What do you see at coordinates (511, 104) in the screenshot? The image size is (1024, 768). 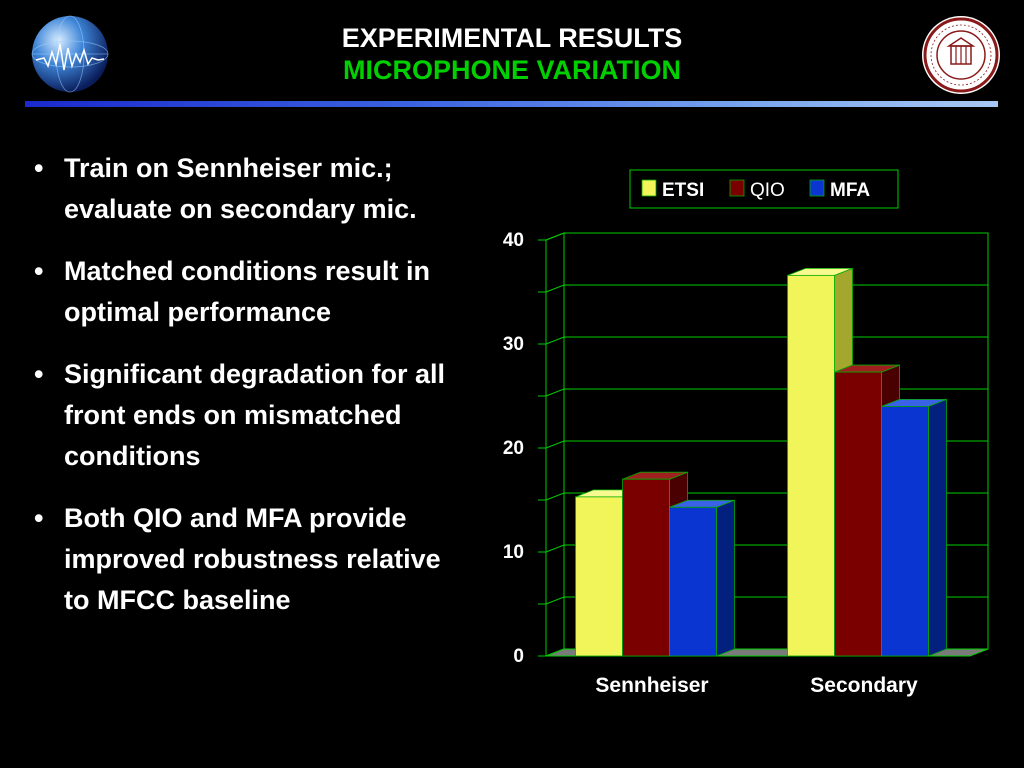 I see `title-divider` at bounding box center [511, 104].